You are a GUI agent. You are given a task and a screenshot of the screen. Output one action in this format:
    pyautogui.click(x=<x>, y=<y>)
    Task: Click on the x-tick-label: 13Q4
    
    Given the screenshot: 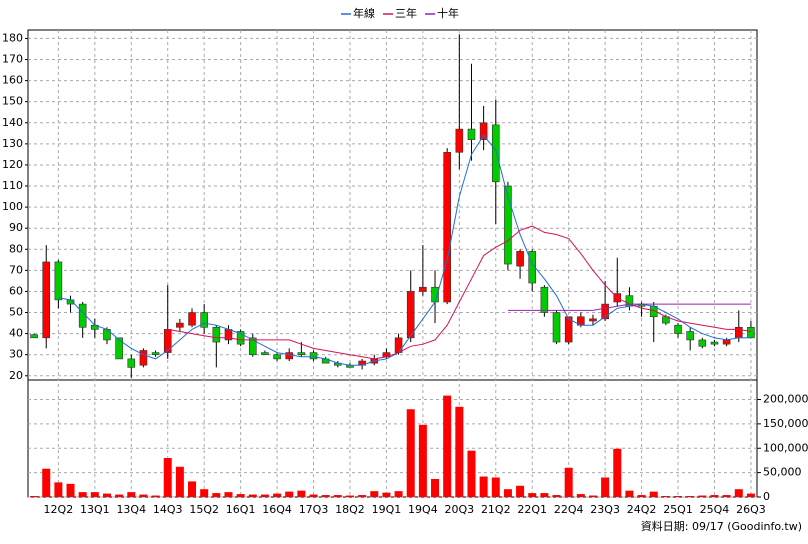 What is the action you would take?
    pyautogui.click(x=131, y=509)
    